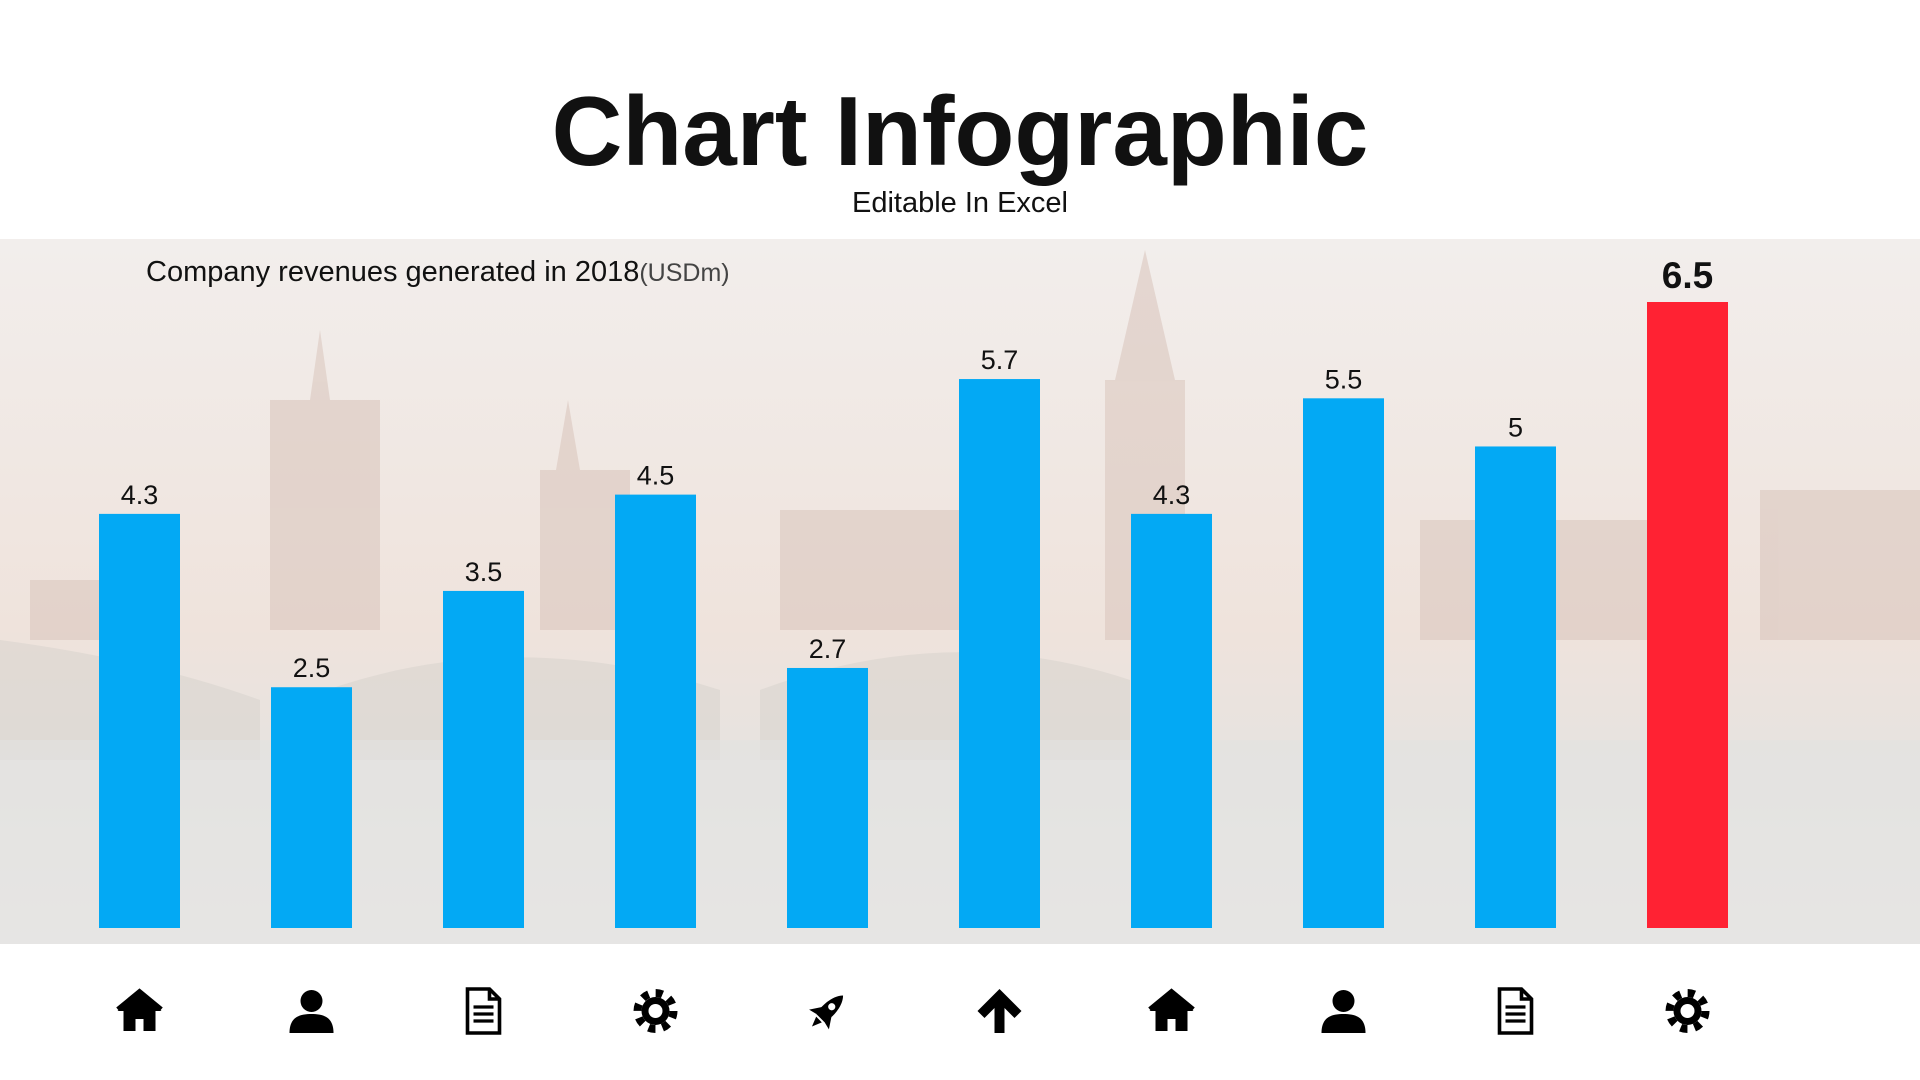 The width and height of the screenshot is (1920, 1080). I want to click on value-label: 6.5, so click(1687, 275).